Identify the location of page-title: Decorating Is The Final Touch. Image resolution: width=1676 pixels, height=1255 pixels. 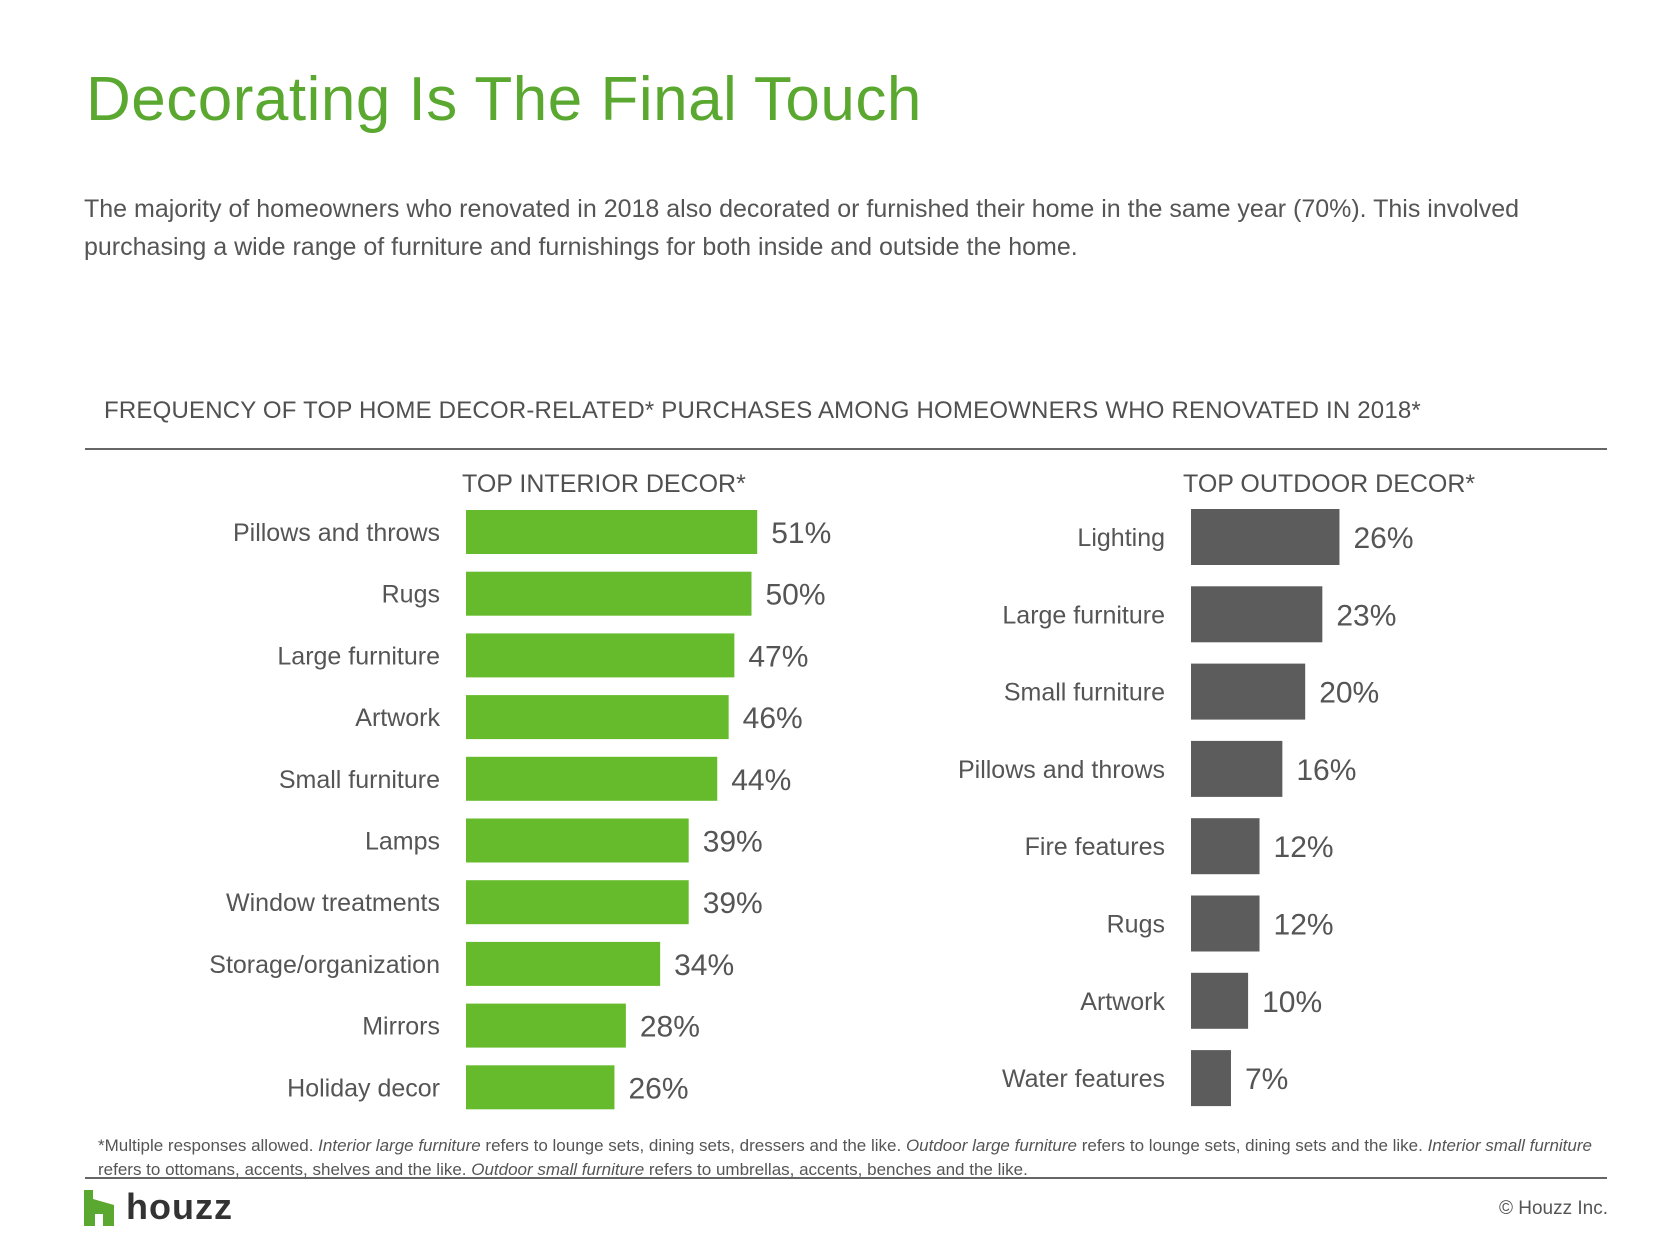
(504, 99).